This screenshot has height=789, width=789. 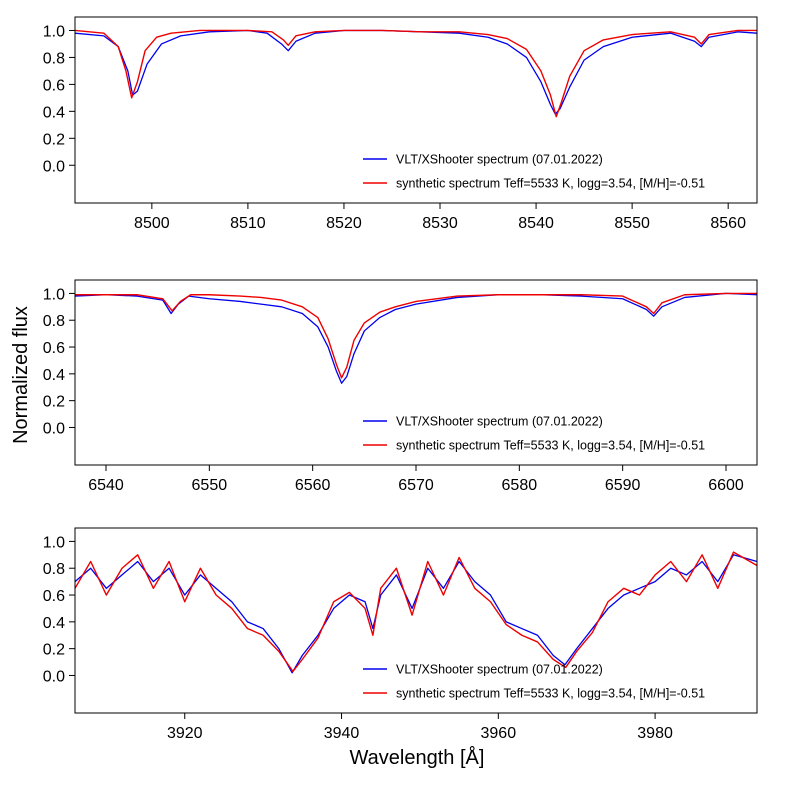 What do you see at coordinates (416, 485) in the screenshot?
I see `x-tick-label: 6570` at bounding box center [416, 485].